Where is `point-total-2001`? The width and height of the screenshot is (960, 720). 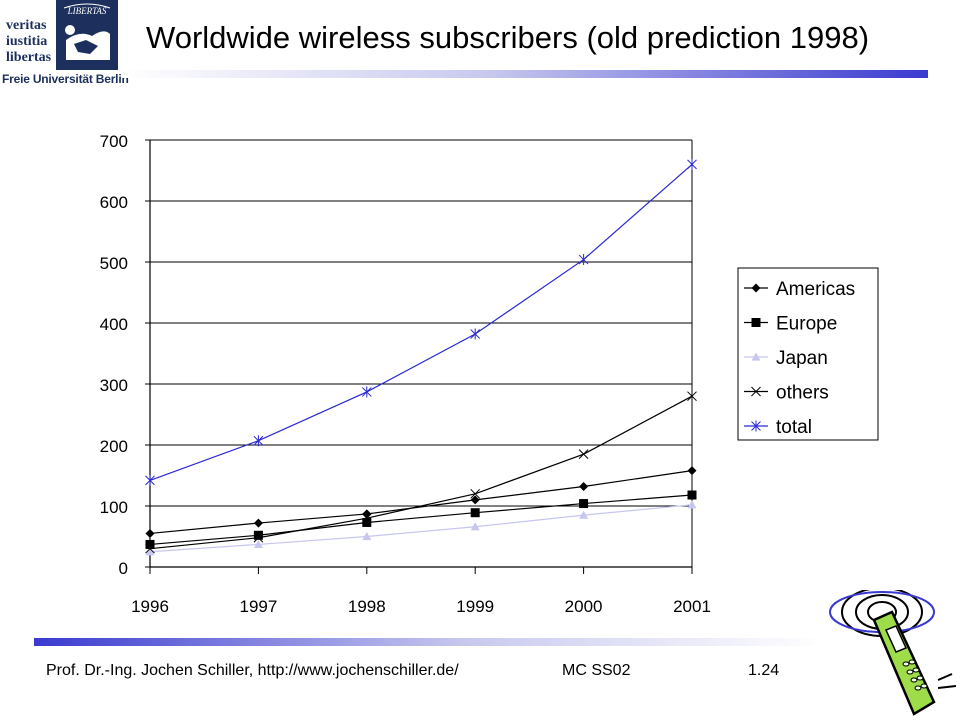 point-total-2001 is located at coordinates (692, 164).